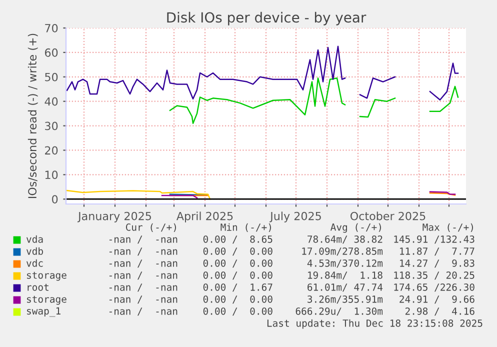 The image size is (497, 347). I want to click on text: 145.91 /132.43, so click(434, 239).